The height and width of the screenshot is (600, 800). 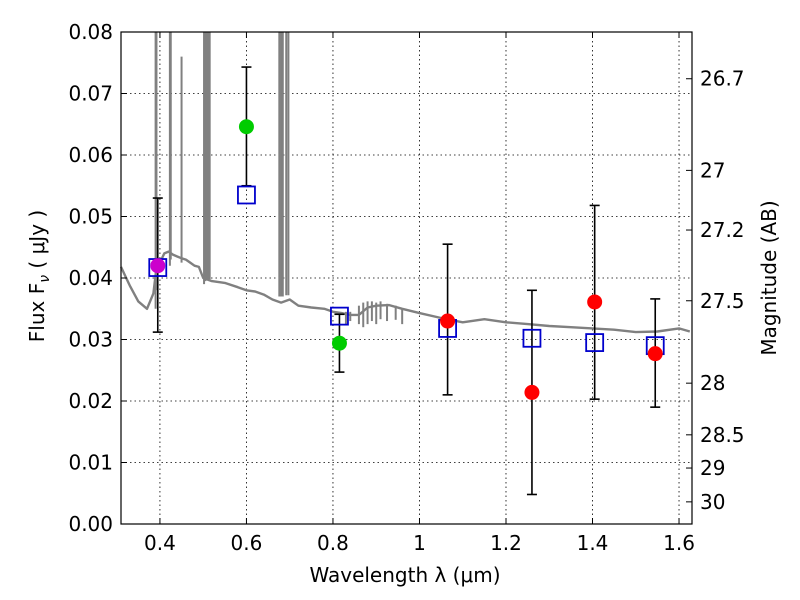 What do you see at coordinates (90, 524) in the screenshot?
I see `y-tick-label: 0.00` at bounding box center [90, 524].